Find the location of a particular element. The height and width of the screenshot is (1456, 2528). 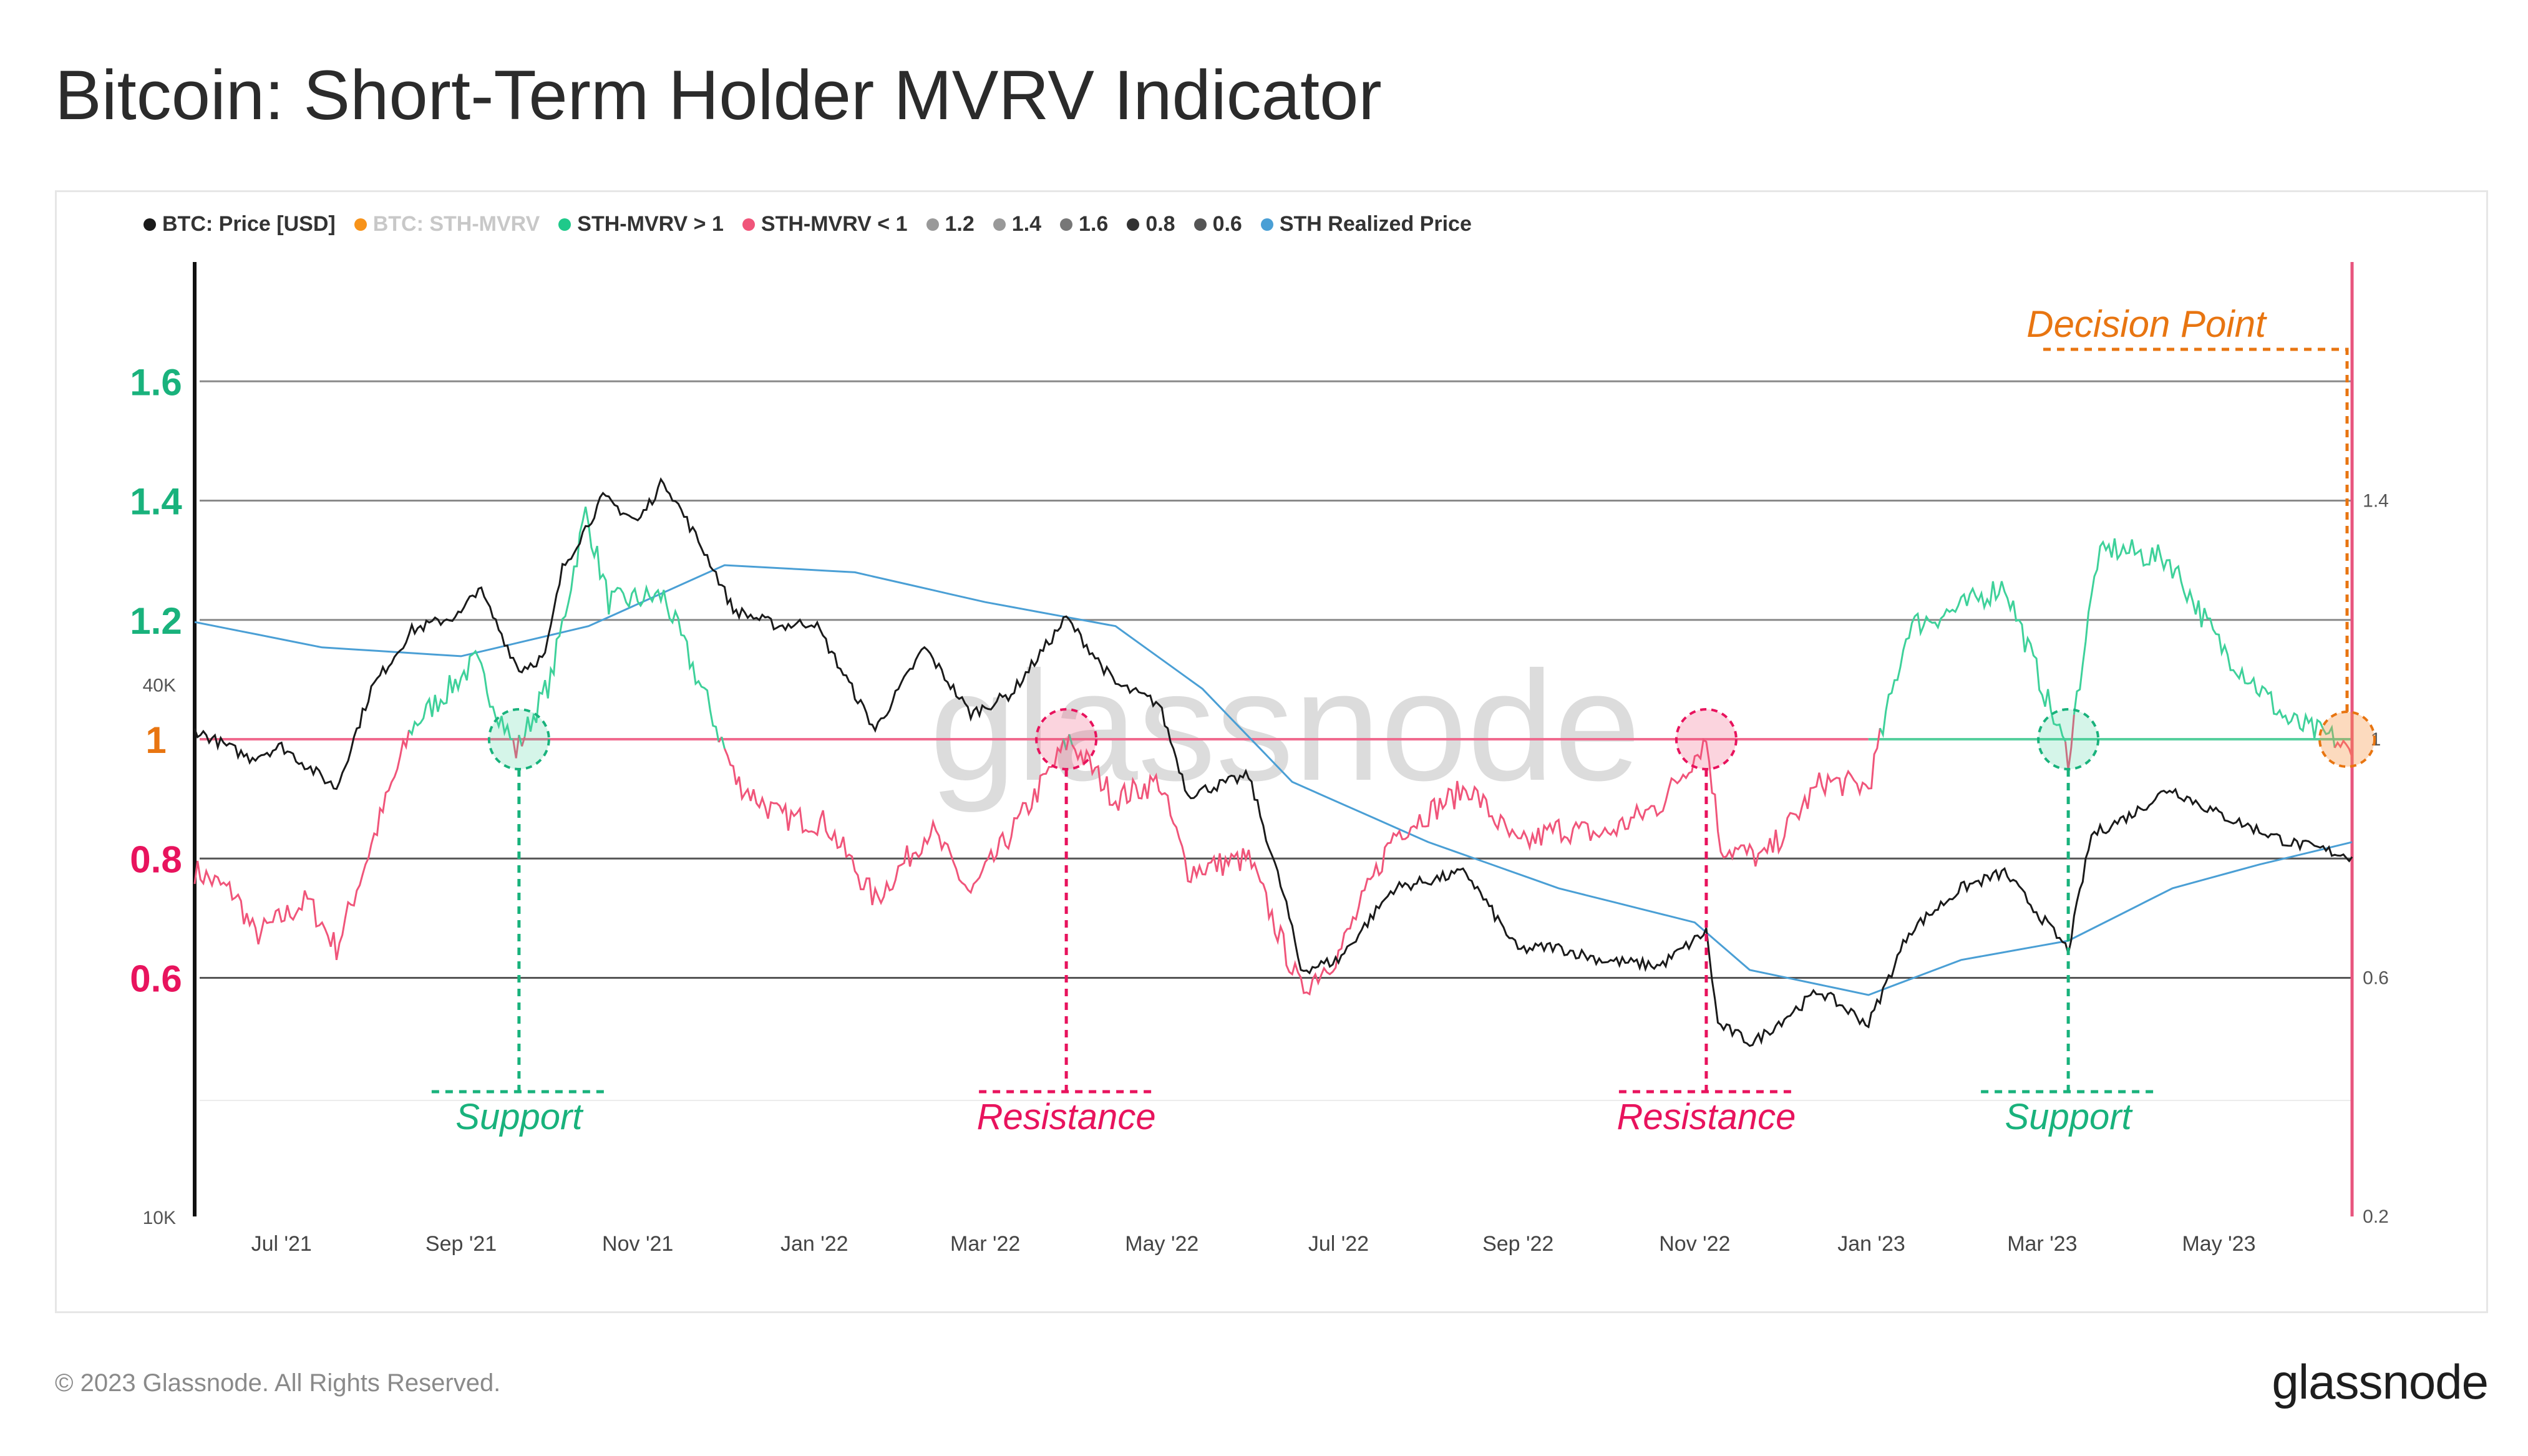

watermark-text: glassnode is located at coordinates (1285, 726).